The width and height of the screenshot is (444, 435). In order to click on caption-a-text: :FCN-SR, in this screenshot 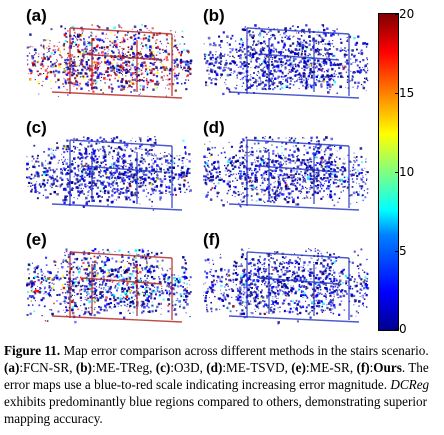, I will do `click(47, 367)`.